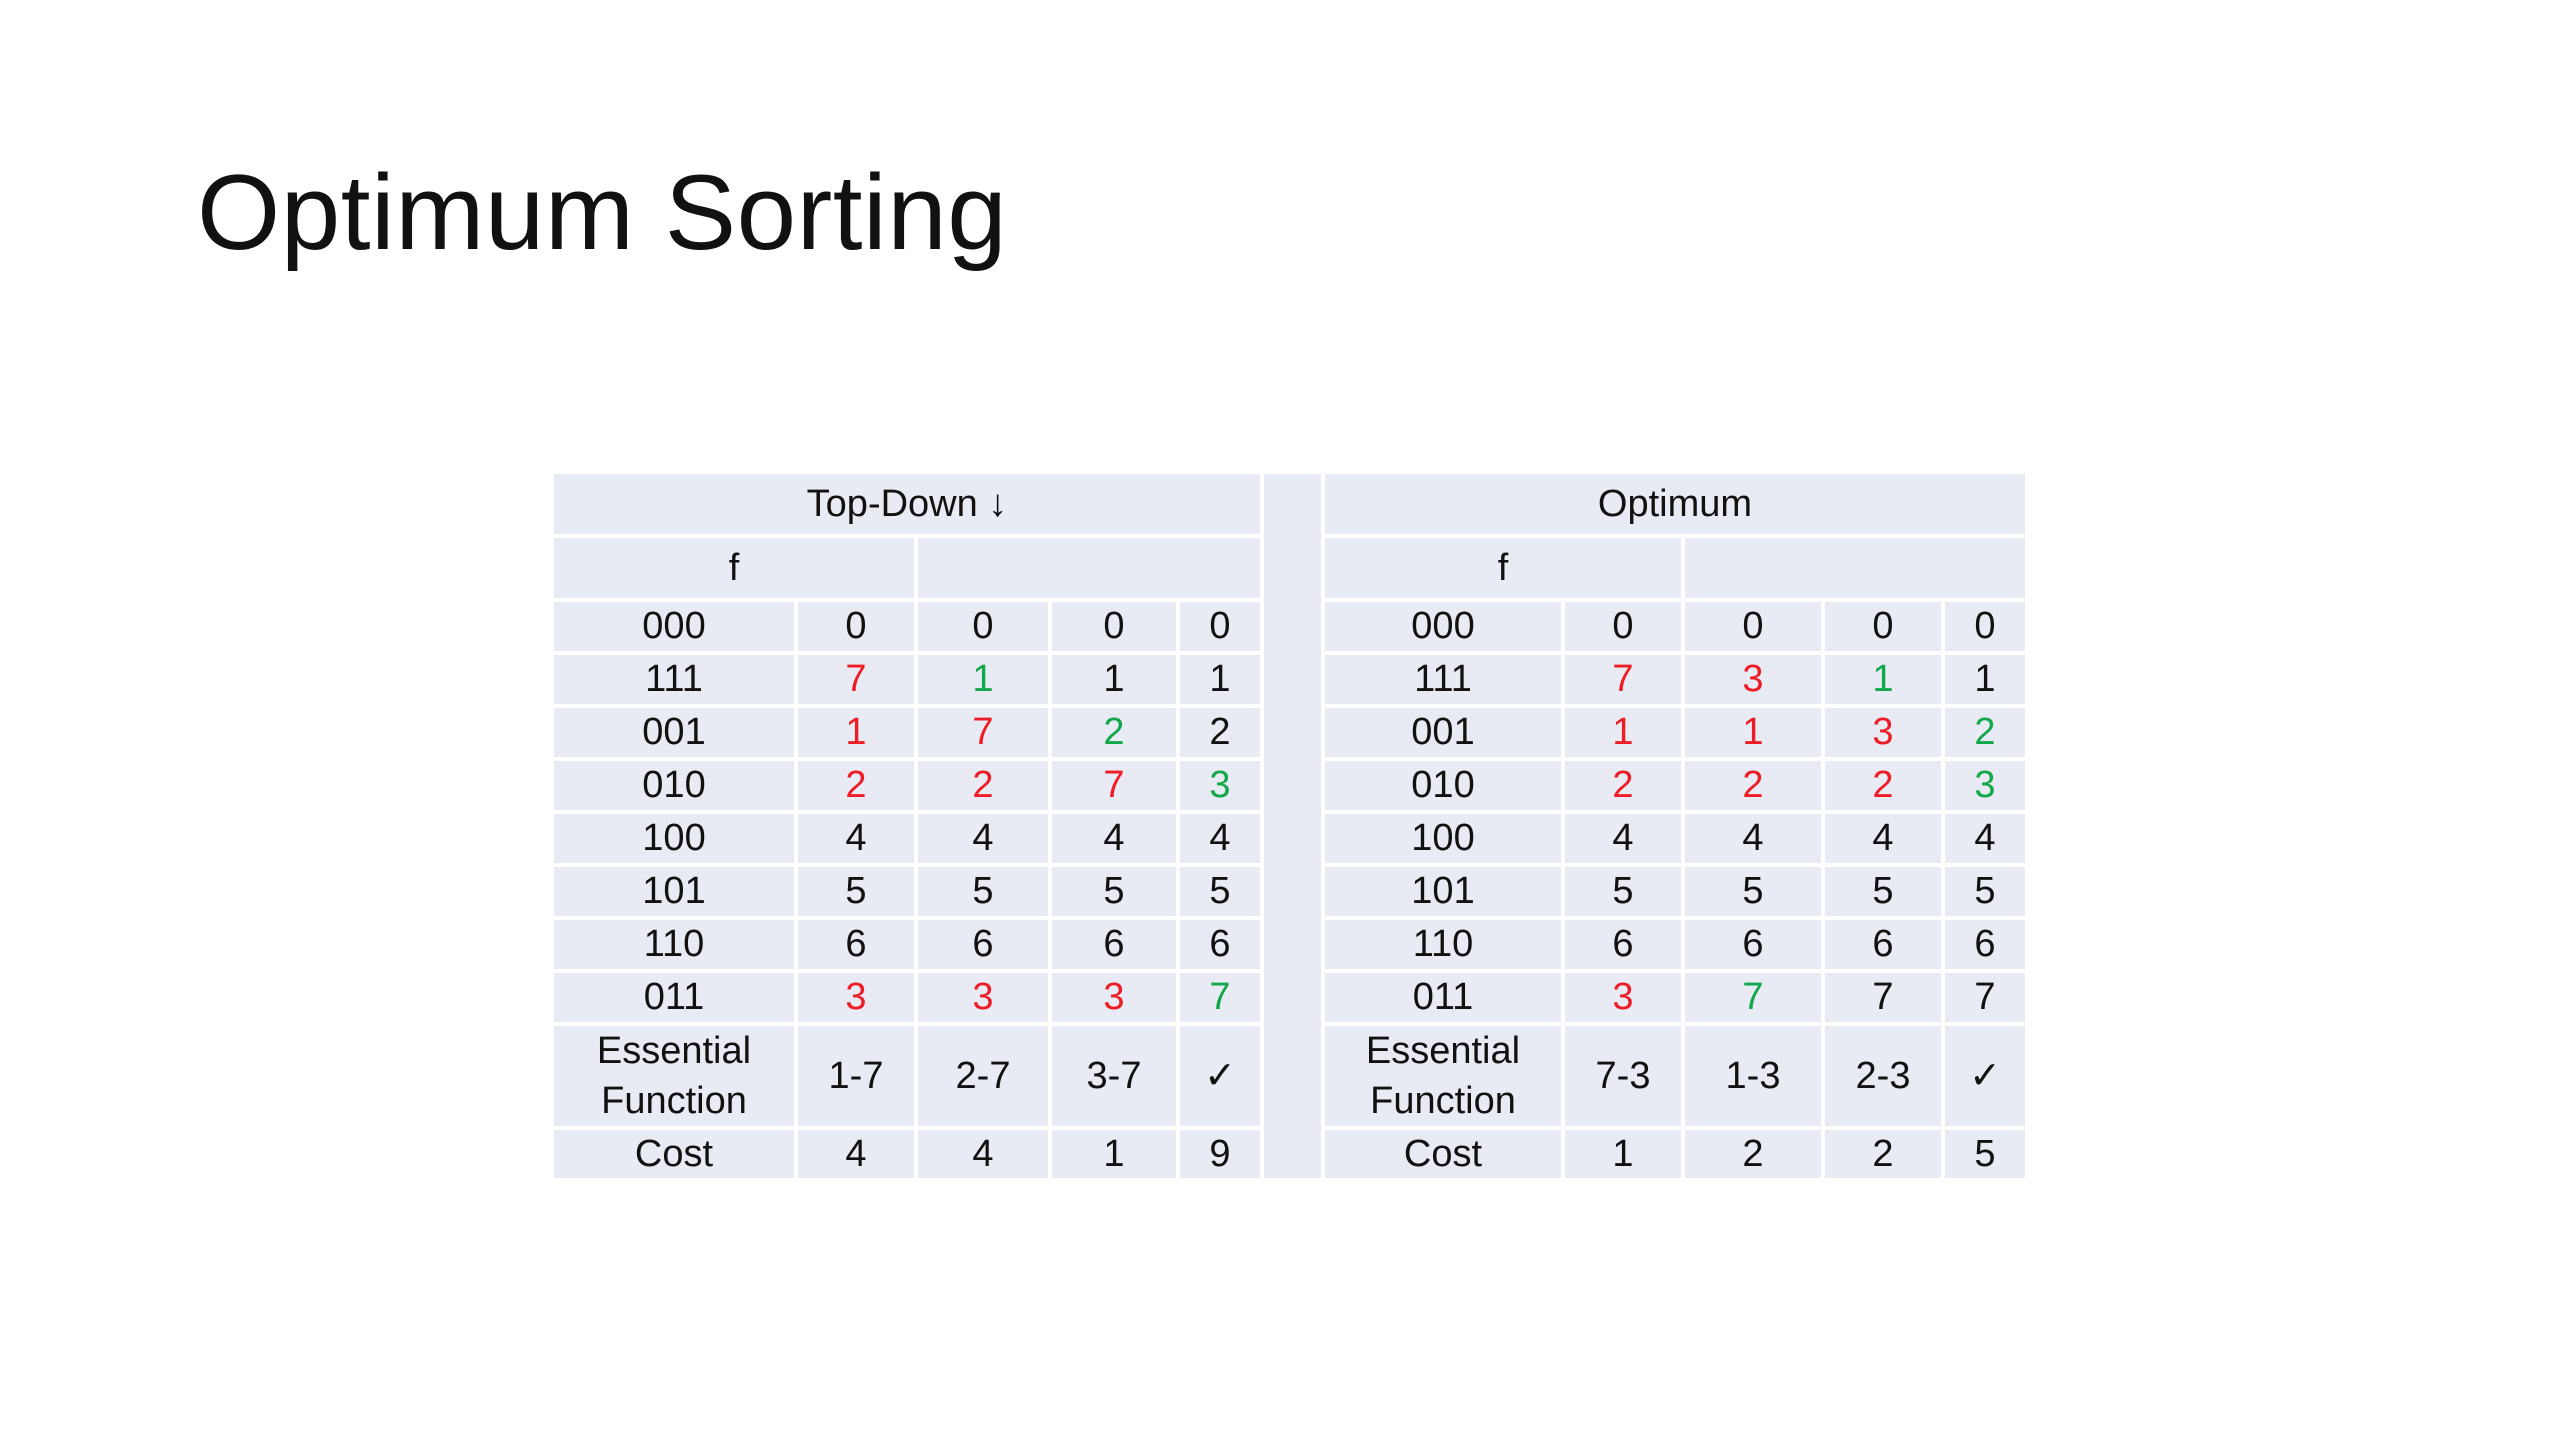 This screenshot has width=2560, height=1440. Describe the element at coordinates (674, 1076) in the screenshot. I see `top-down-essential-function-label: Essential Function` at that location.